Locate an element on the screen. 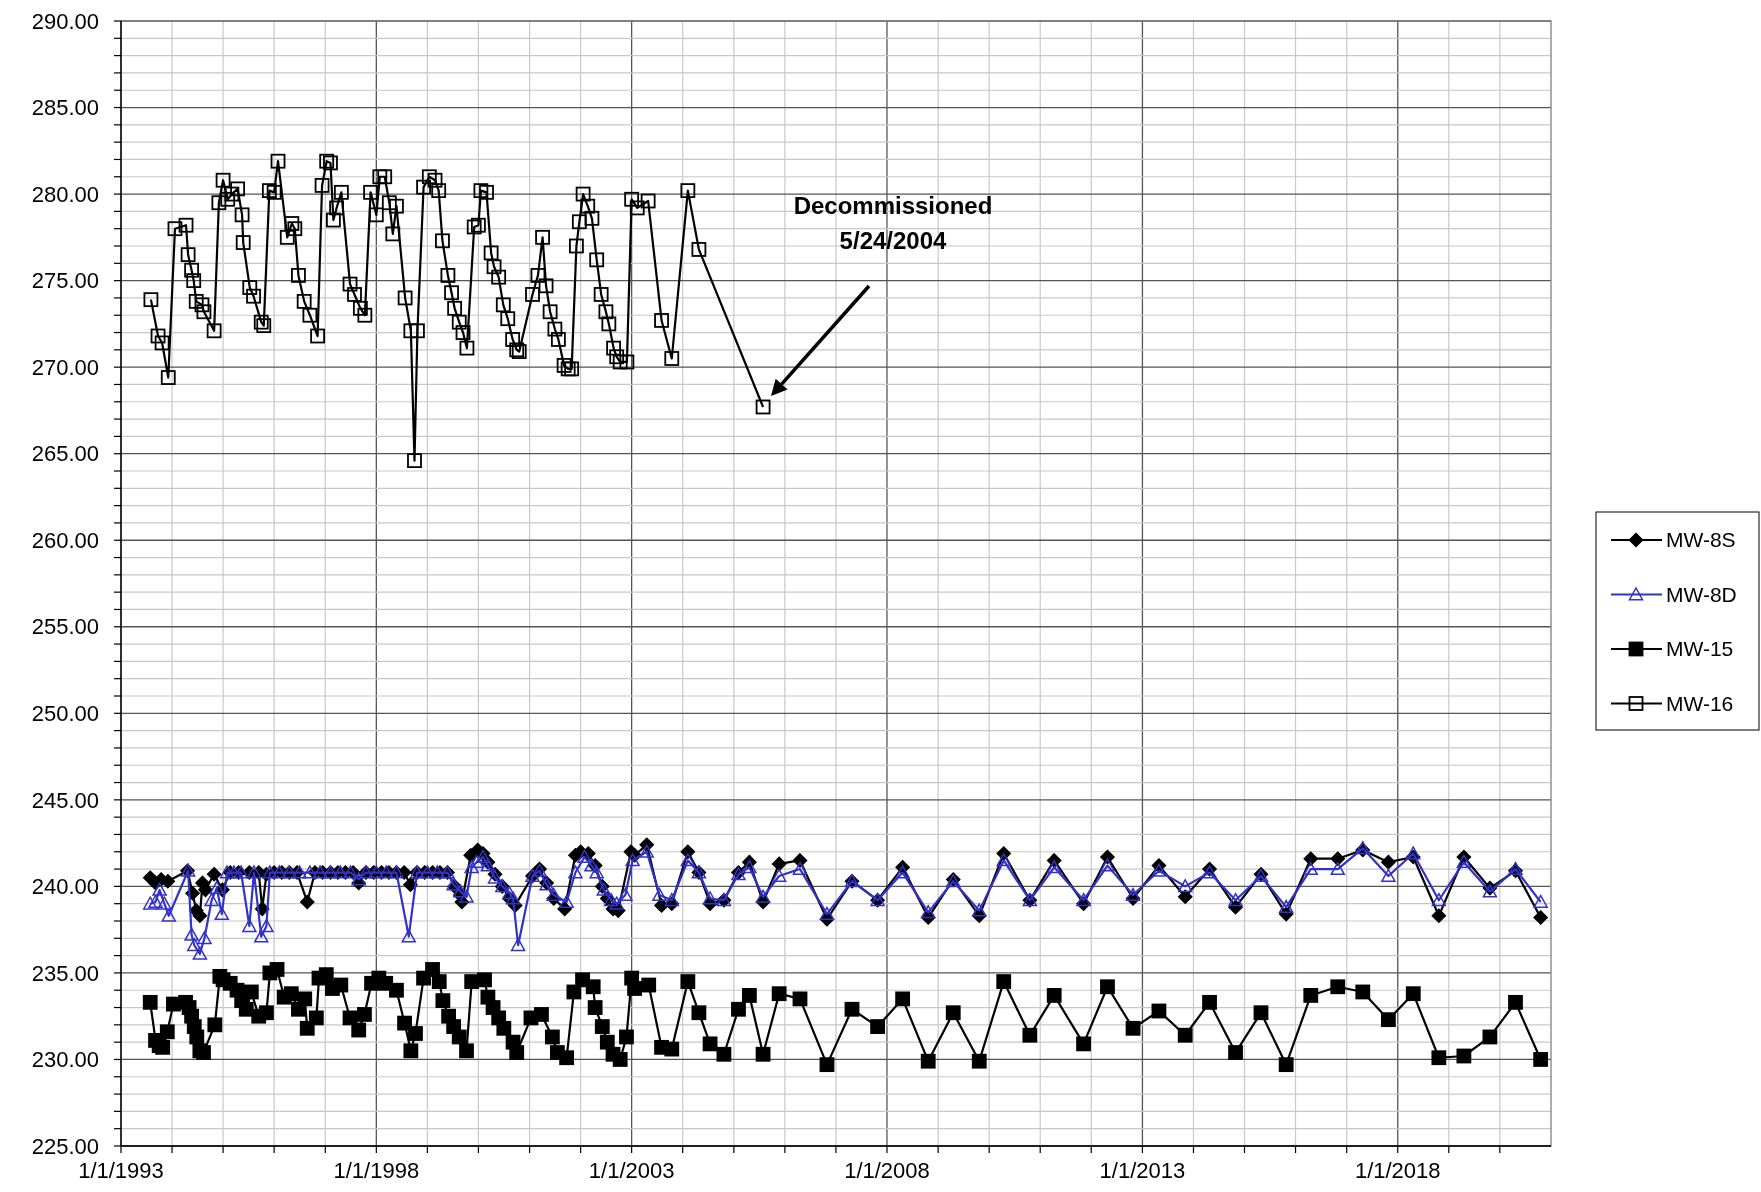  x-tick-label: 1/1/2013 is located at coordinates (1142, 1170).